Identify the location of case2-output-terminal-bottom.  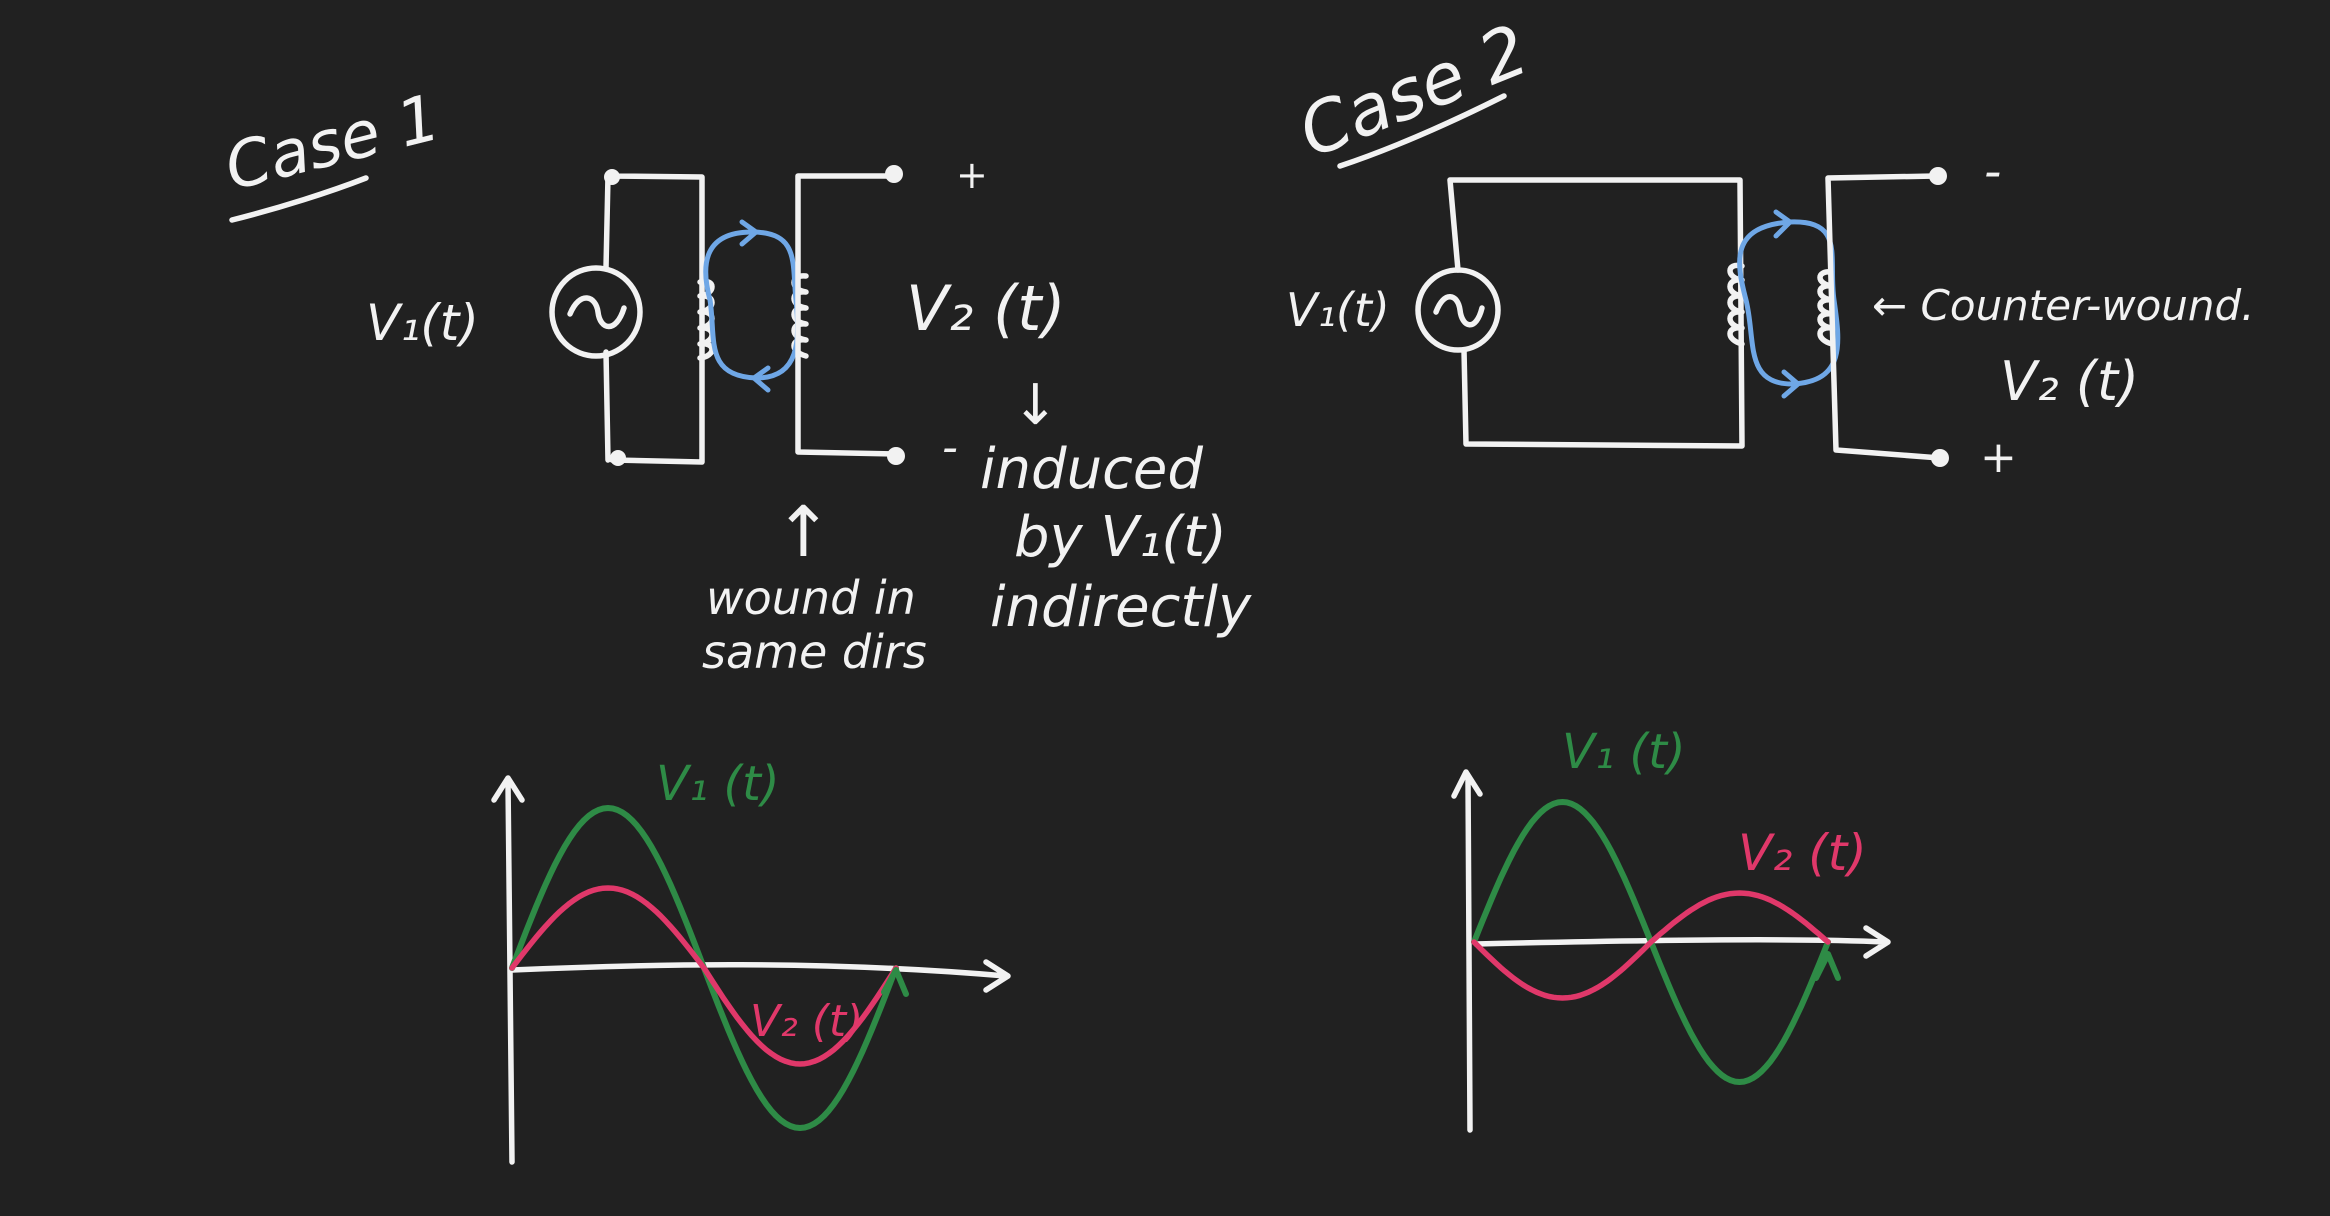
(1940, 458).